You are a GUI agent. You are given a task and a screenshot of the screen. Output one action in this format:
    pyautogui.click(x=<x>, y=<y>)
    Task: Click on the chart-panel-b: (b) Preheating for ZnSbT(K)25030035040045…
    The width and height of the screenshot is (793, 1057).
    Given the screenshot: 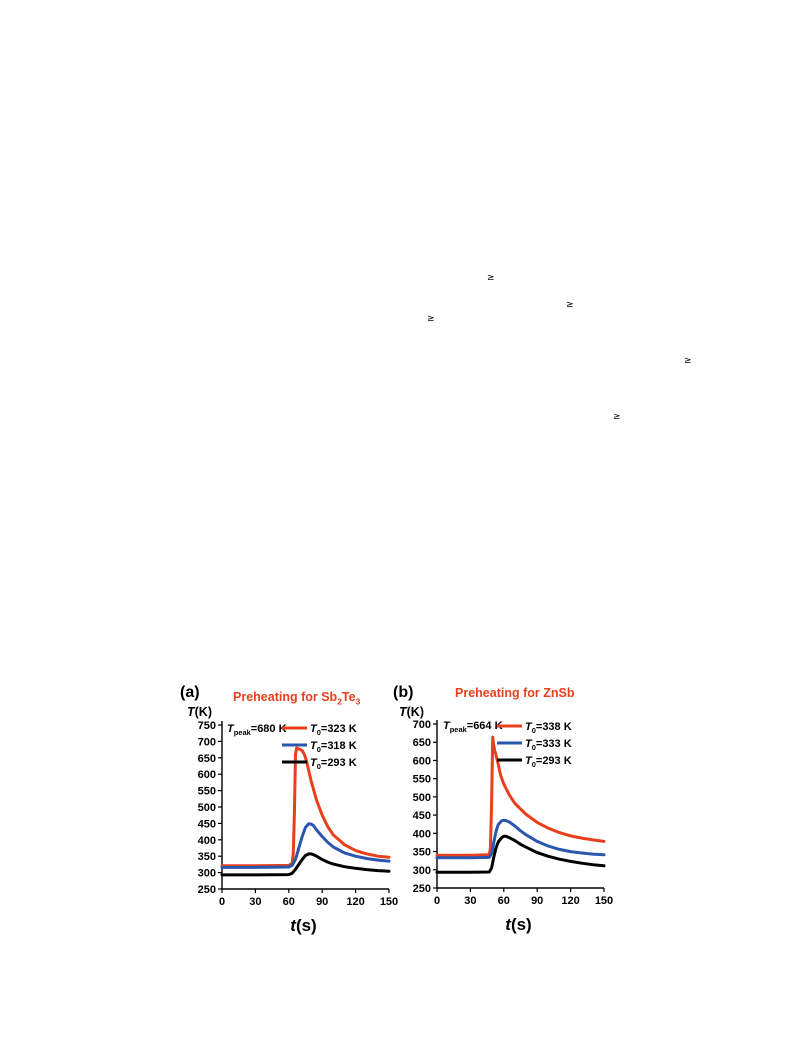 What is the action you would take?
    pyautogui.click(x=503, y=809)
    